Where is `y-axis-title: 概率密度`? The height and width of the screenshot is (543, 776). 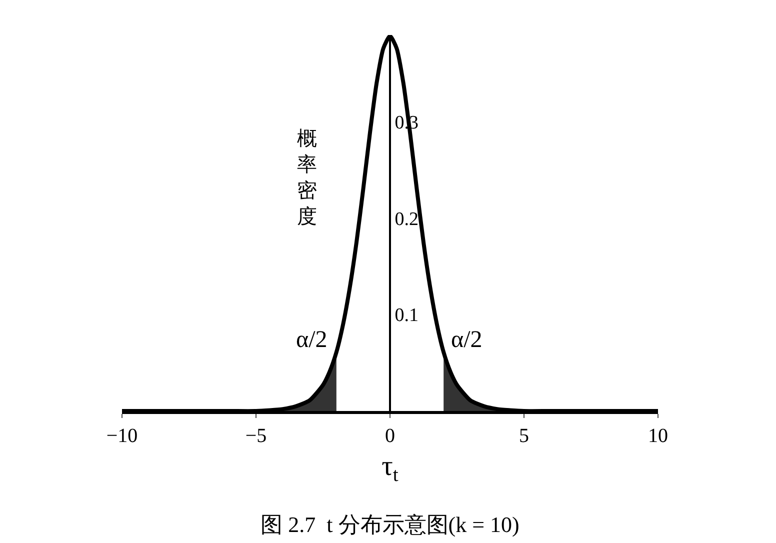
y-axis-title: 概率密度 is located at coordinates (307, 178).